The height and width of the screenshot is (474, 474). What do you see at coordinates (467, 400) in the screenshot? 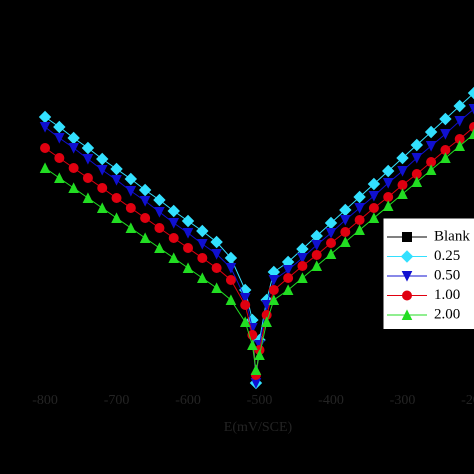
I see `x-tick-label: -200` at bounding box center [467, 400].